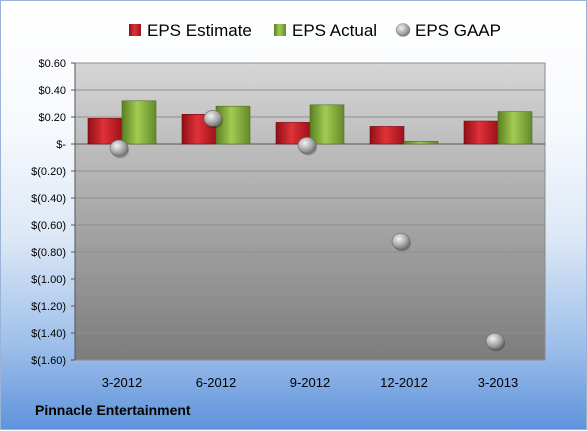  What do you see at coordinates (404, 382) in the screenshot?
I see `x-tick-label: 12-2012` at bounding box center [404, 382].